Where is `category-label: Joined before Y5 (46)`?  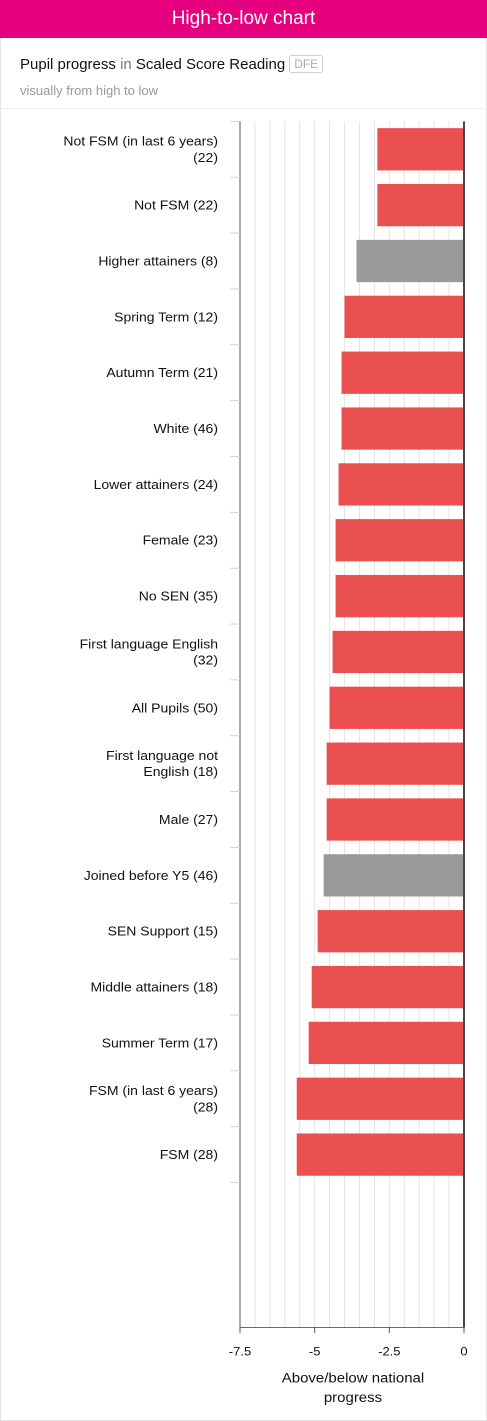 category-label: Joined before Y5 (46) is located at coordinates (151, 876).